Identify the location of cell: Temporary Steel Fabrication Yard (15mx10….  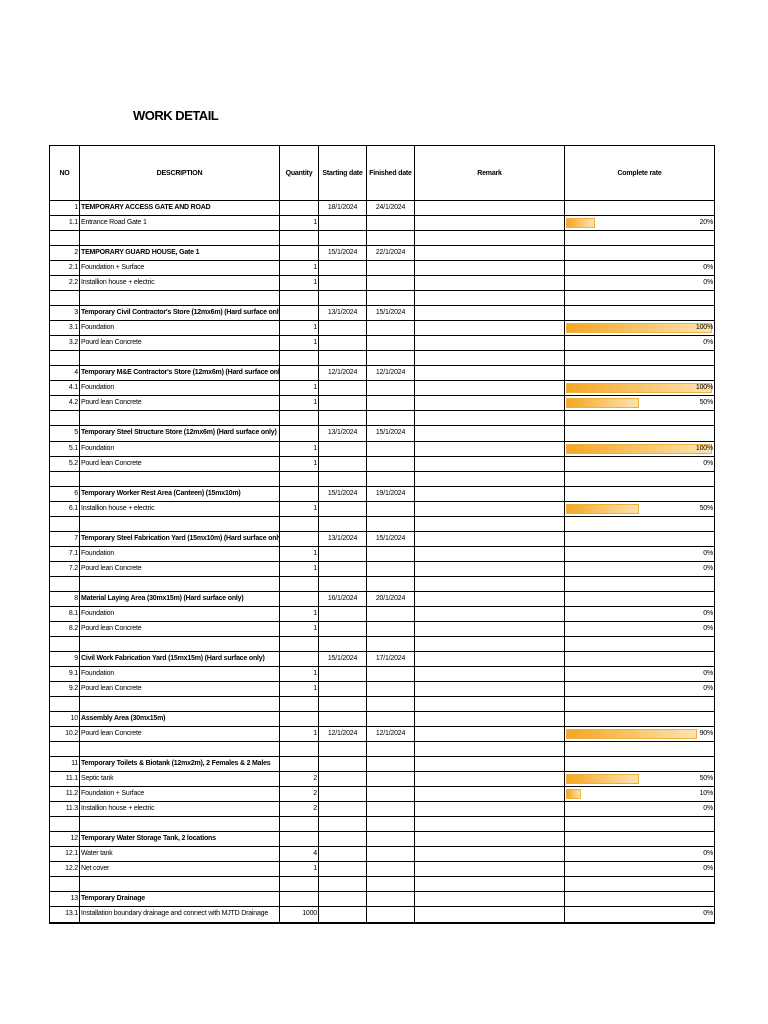
(180, 539).